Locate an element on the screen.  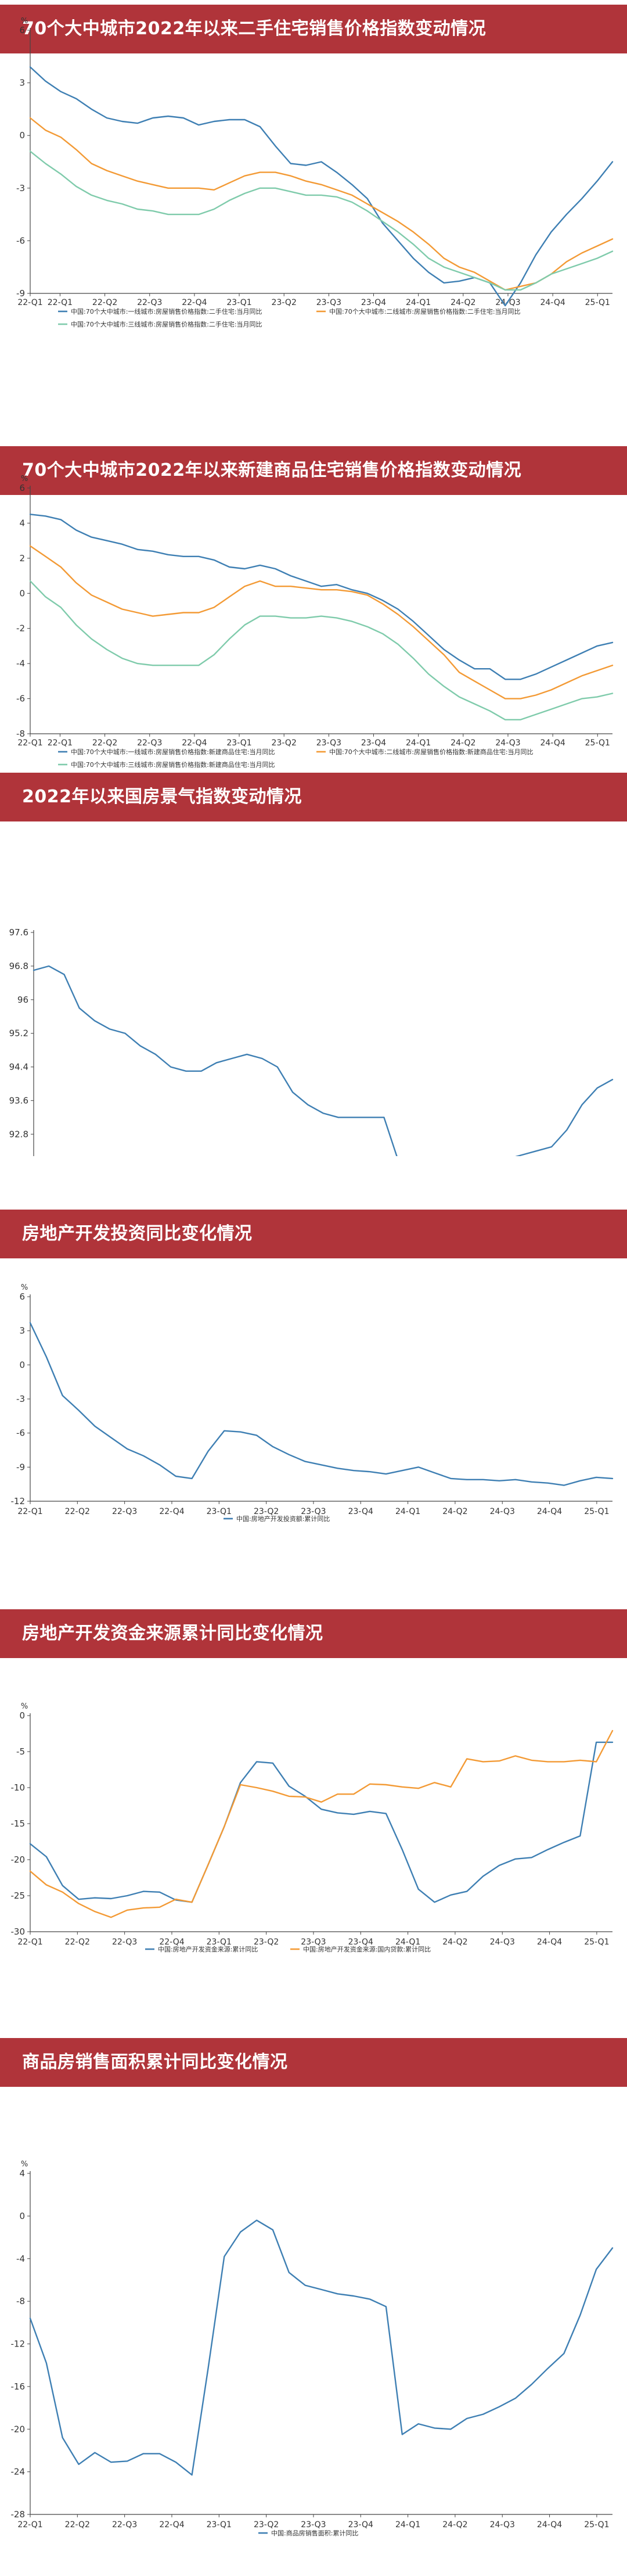
section-banner: 70个大中城市2022年以来新建商品住宅销售价格指数变动情况 is located at coordinates (313, 470).